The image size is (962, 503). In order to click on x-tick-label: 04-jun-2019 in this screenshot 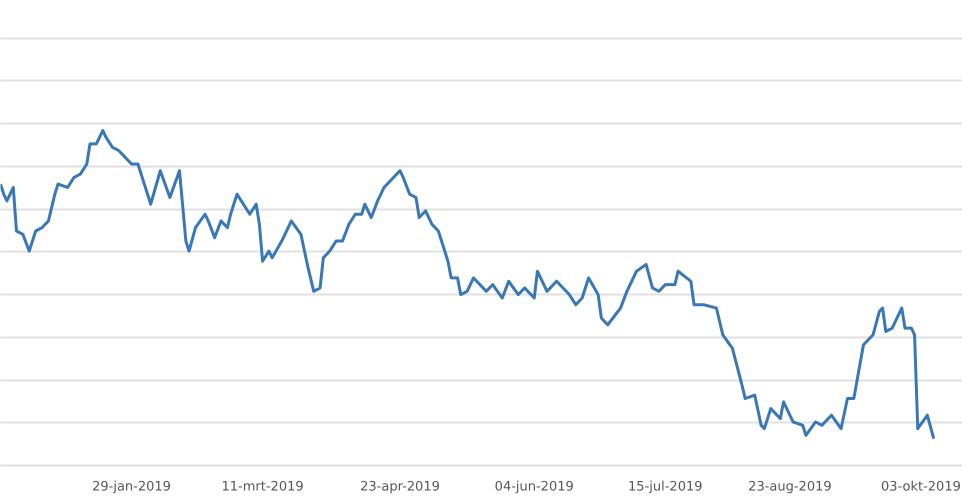, I will do `click(534, 487)`.